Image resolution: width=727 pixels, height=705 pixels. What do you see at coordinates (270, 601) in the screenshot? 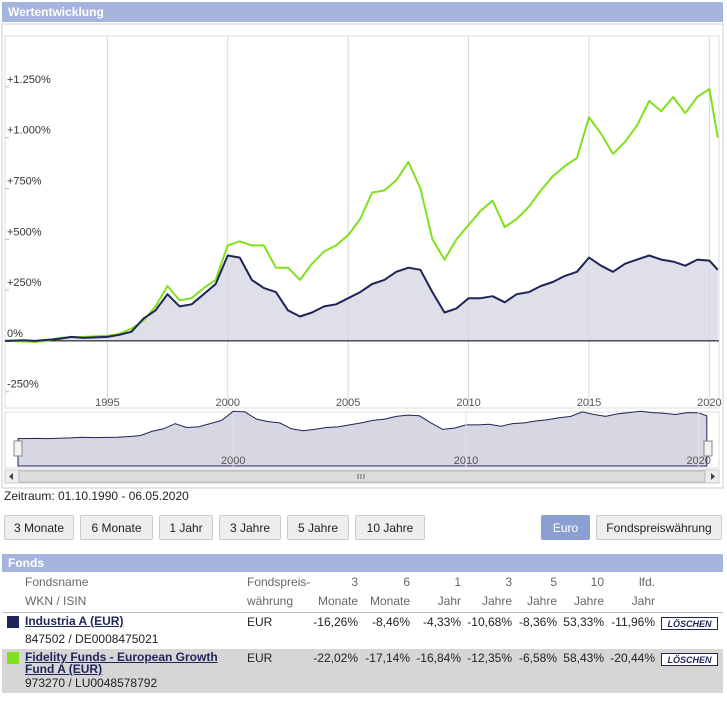
I see `column-header: währung` at bounding box center [270, 601].